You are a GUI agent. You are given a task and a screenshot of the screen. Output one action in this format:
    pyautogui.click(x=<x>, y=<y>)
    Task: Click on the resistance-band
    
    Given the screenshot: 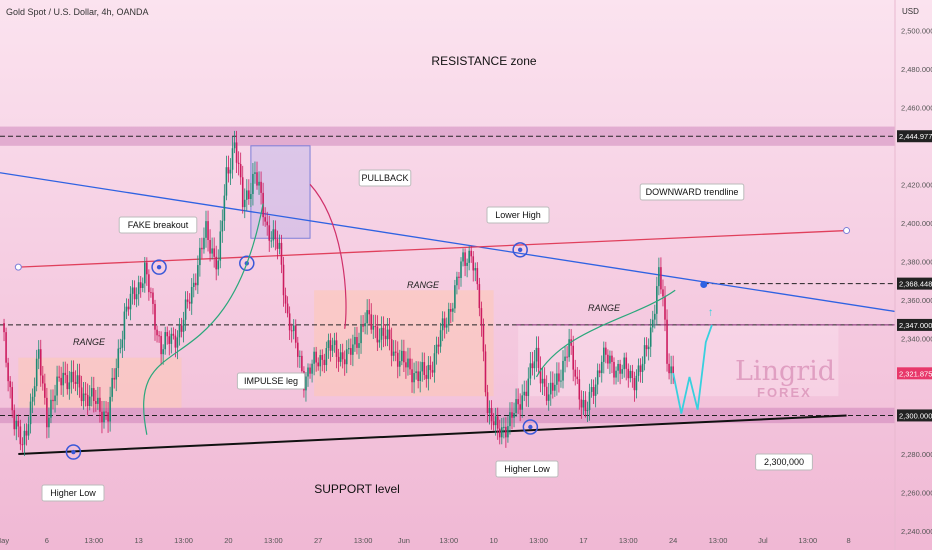 What is the action you would take?
    pyautogui.click(x=447, y=136)
    